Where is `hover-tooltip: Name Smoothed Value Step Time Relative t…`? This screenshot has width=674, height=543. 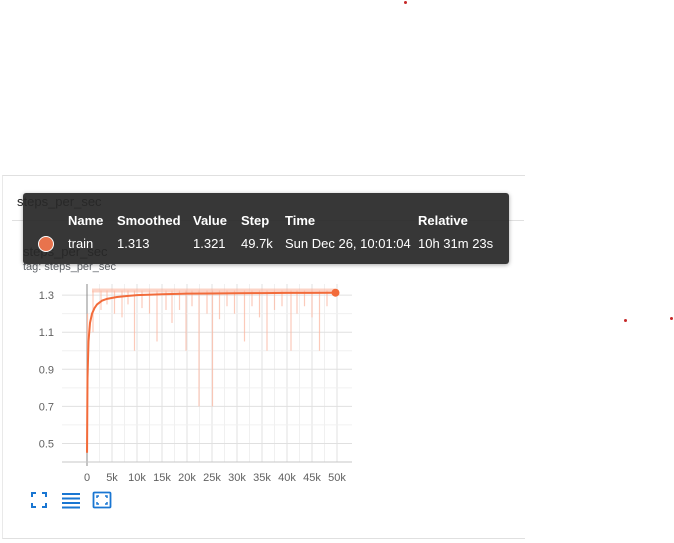 hover-tooltip: Name Smoothed Value Step Time Relative t… is located at coordinates (266, 228).